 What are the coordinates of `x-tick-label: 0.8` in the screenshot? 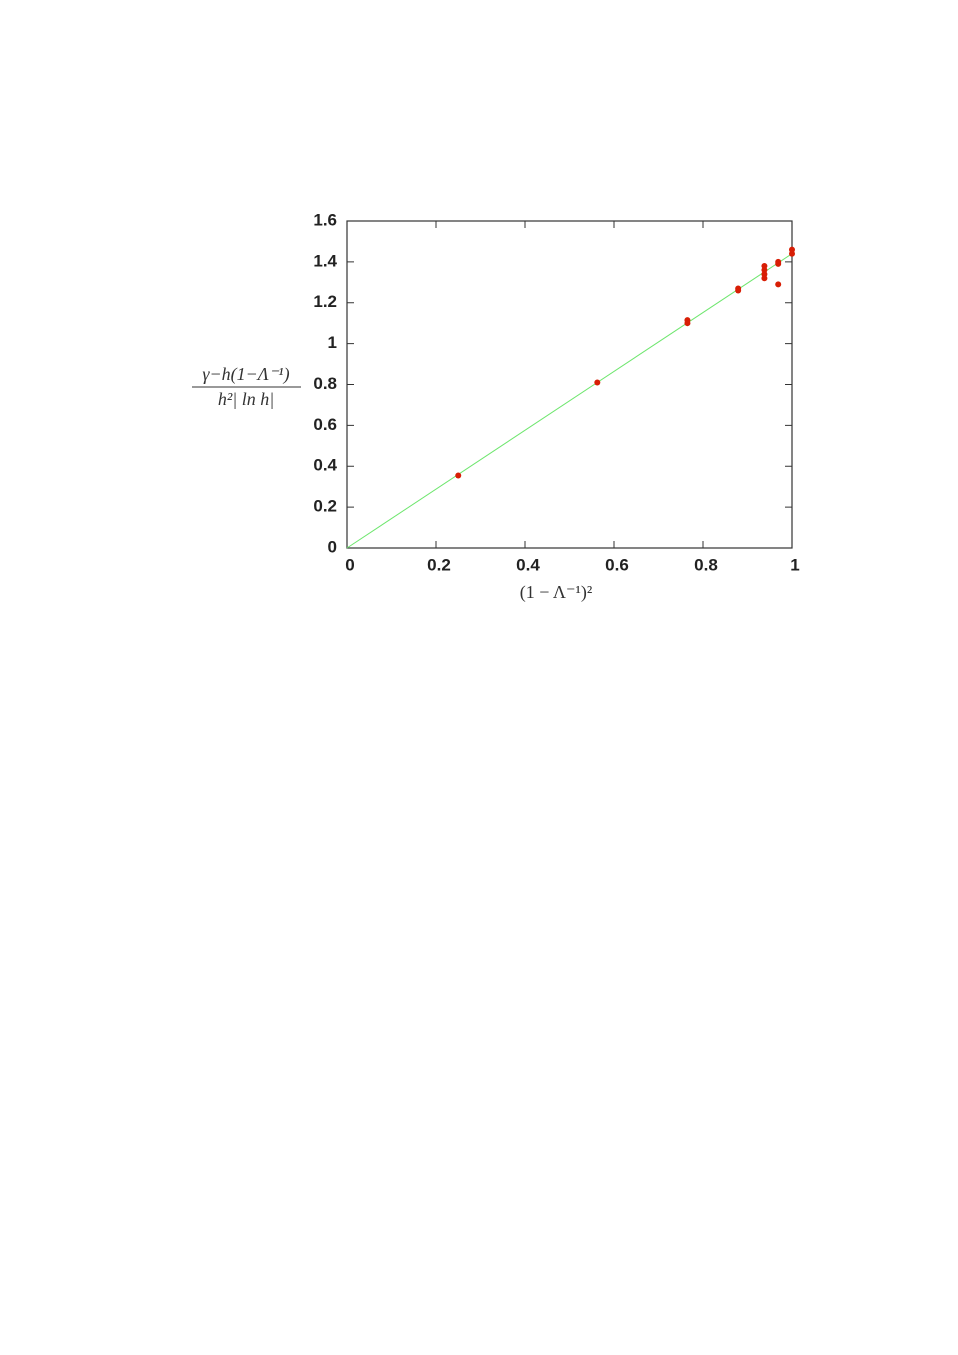 It's located at (706, 564).